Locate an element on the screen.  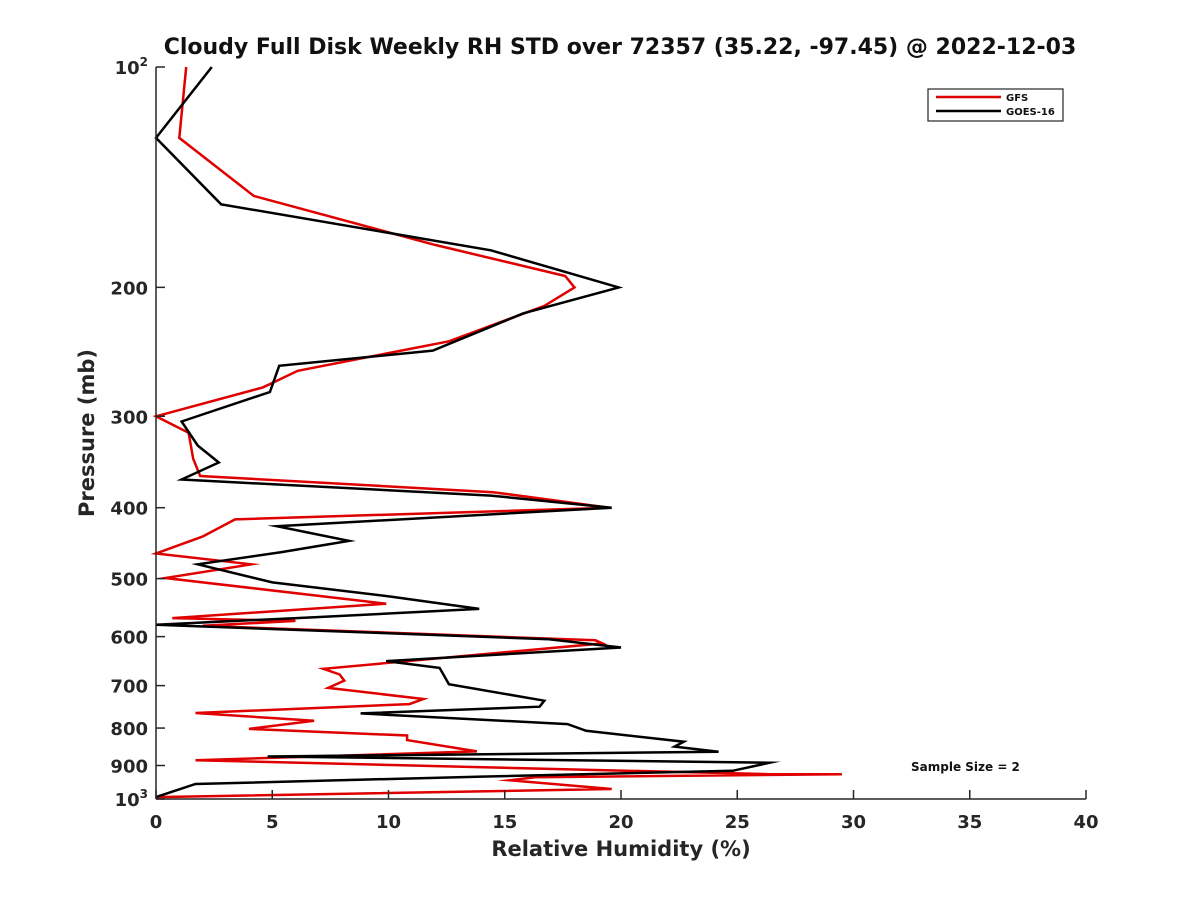
legend-label-goes16: GOES-16 is located at coordinates (1030, 112).